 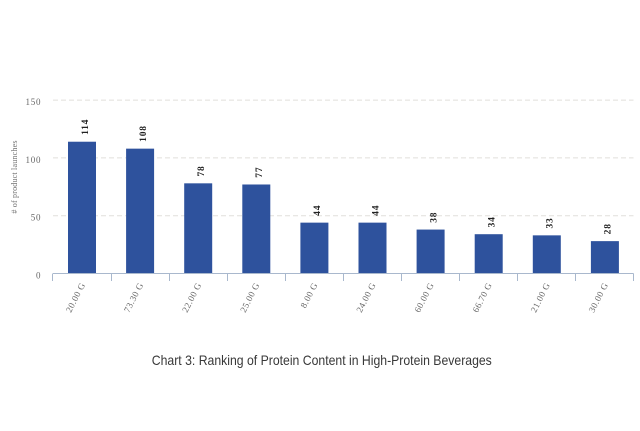 What do you see at coordinates (86, 127) in the screenshot?
I see `svg-text: 114` at bounding box center [86, 127].